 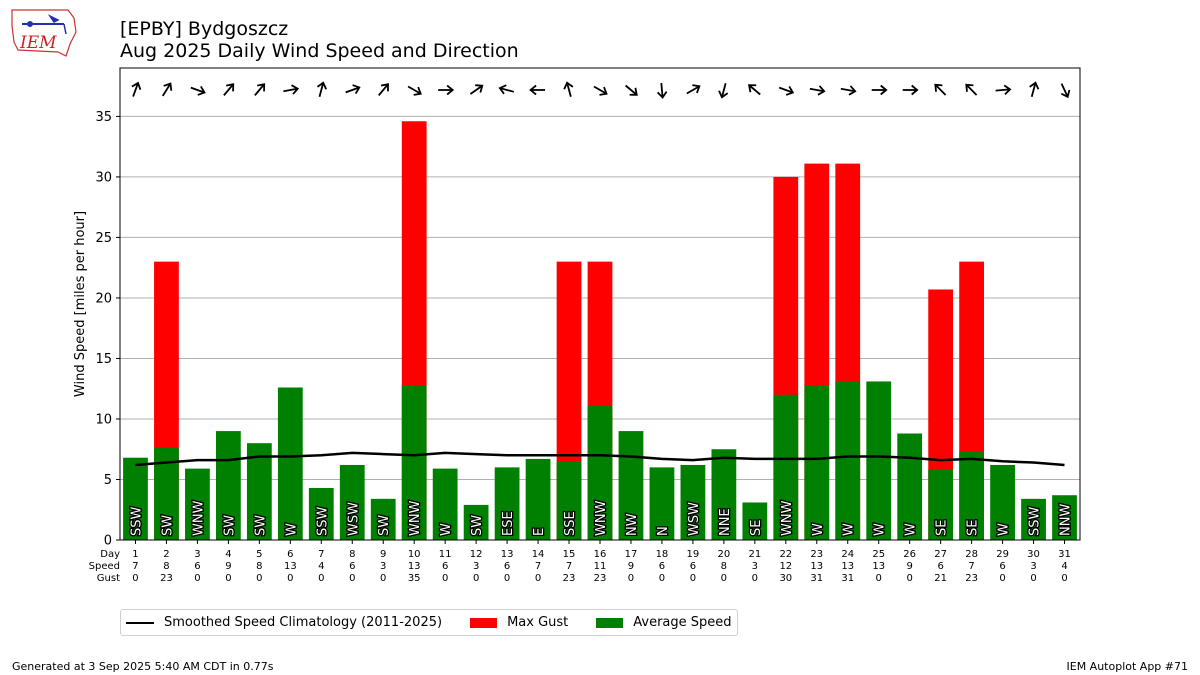 I want to click on x-tick-label: 17, so click(x=631, y=554).